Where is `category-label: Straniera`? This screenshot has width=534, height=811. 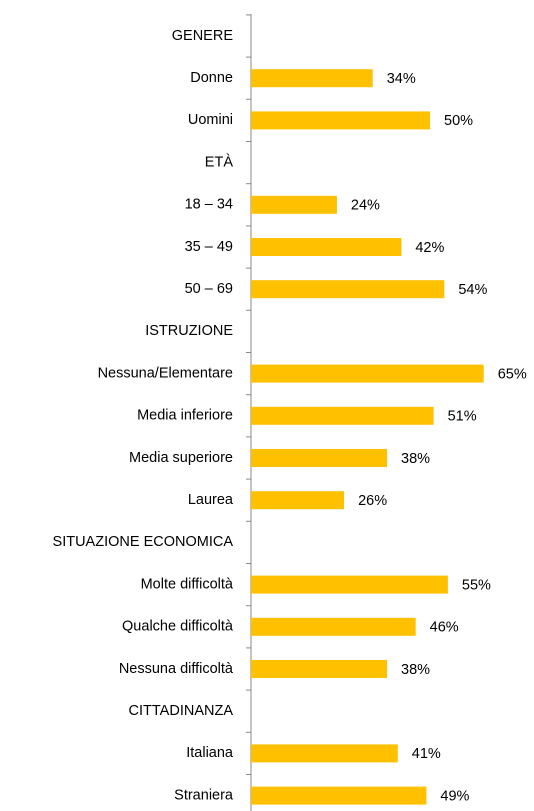
category-label: Straniera is located at coordinates (204, 795).